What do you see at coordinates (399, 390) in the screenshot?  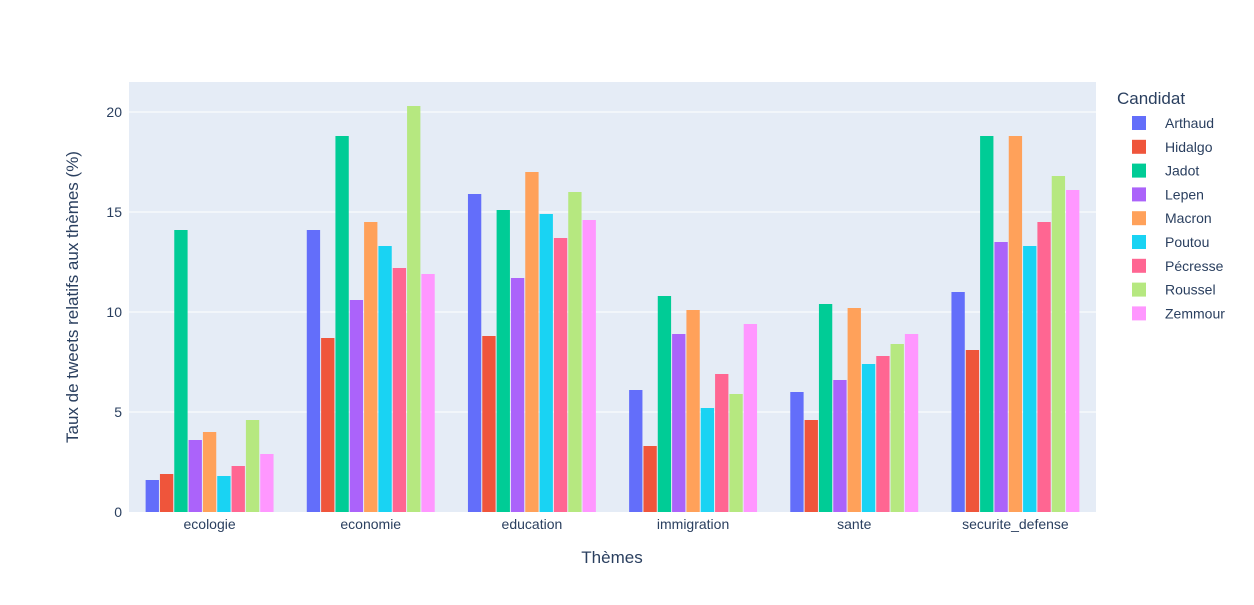 I see `bar-pécresse-economie` at bounding box center [399, 390].